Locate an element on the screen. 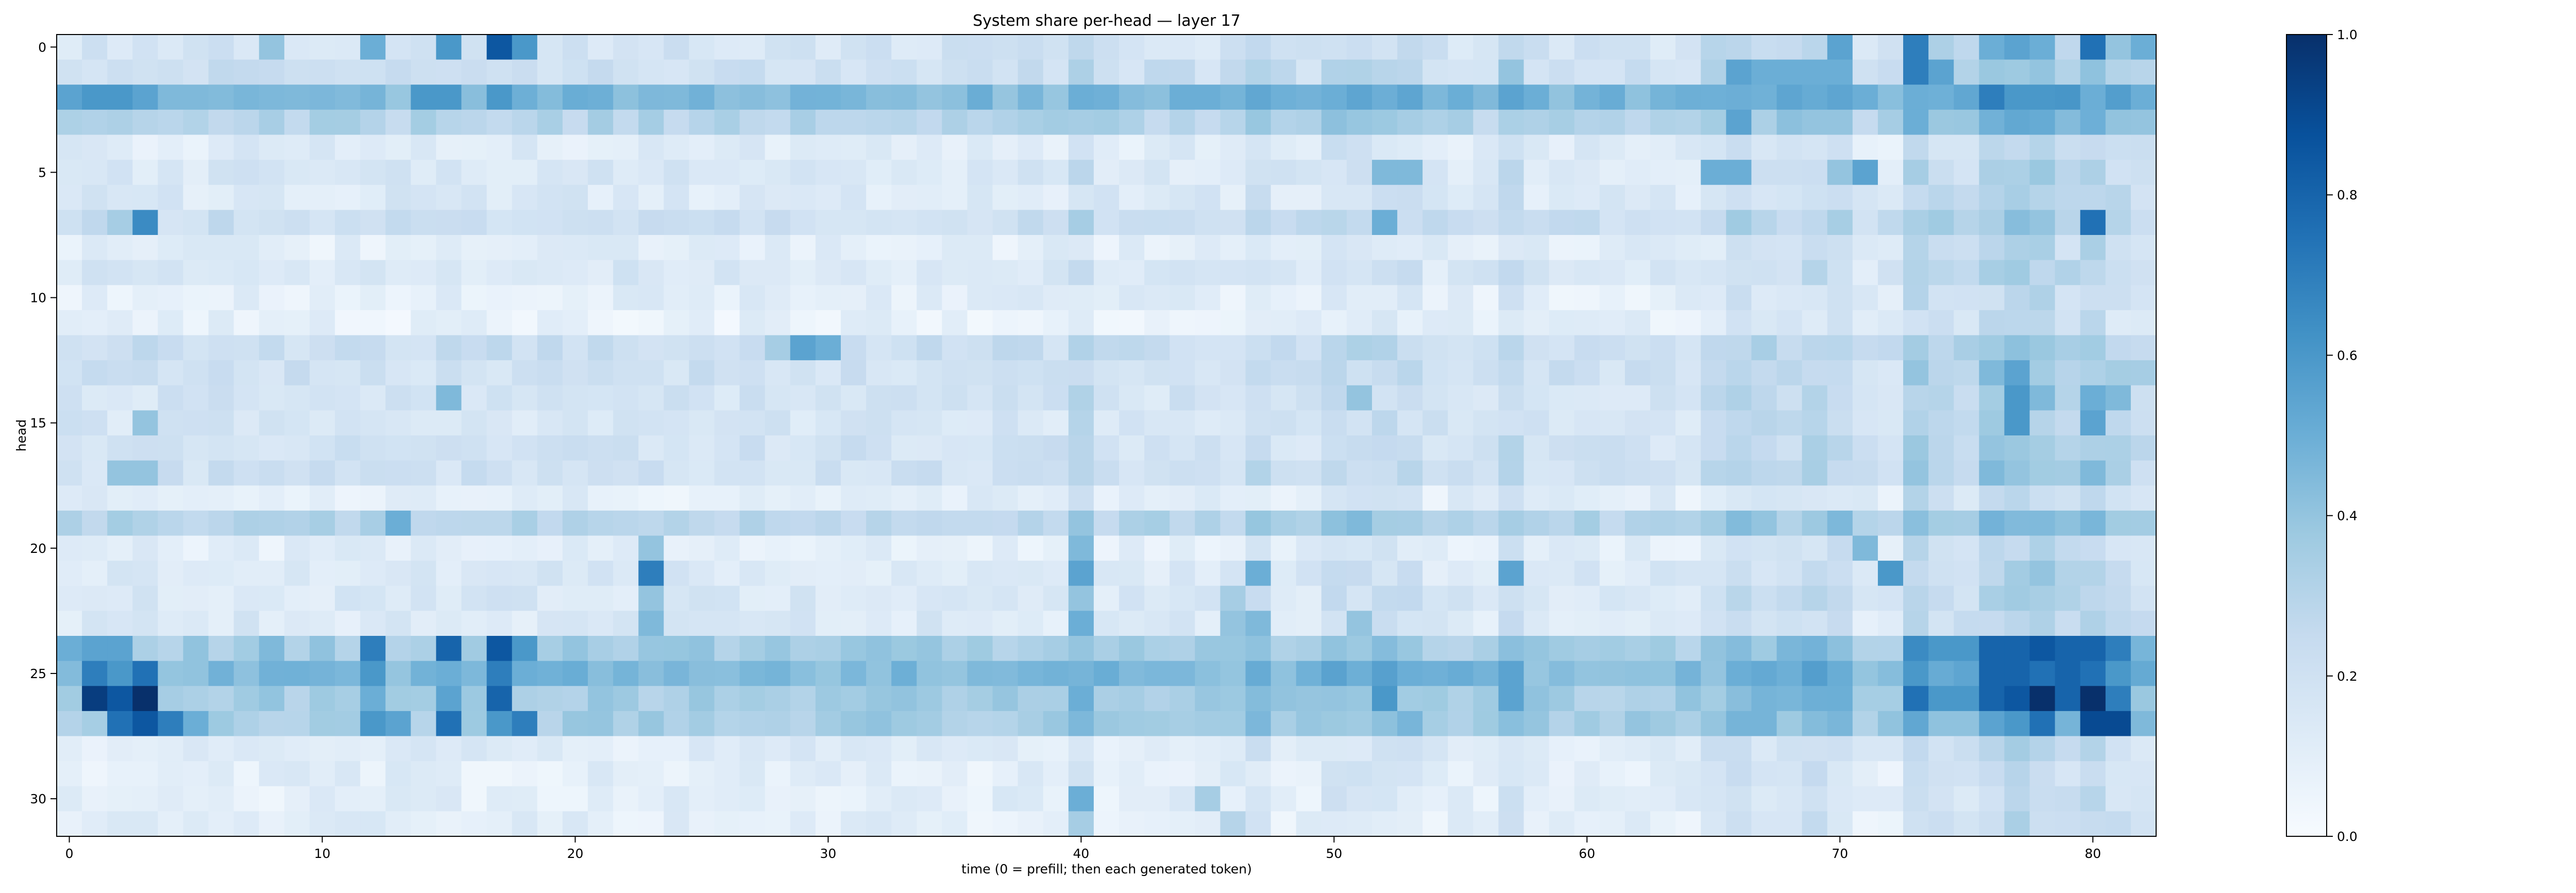 Image resolution: width=2576 pixels, height=893 pixels. y-tick-label: 10 is located at coordinates (38, 298).